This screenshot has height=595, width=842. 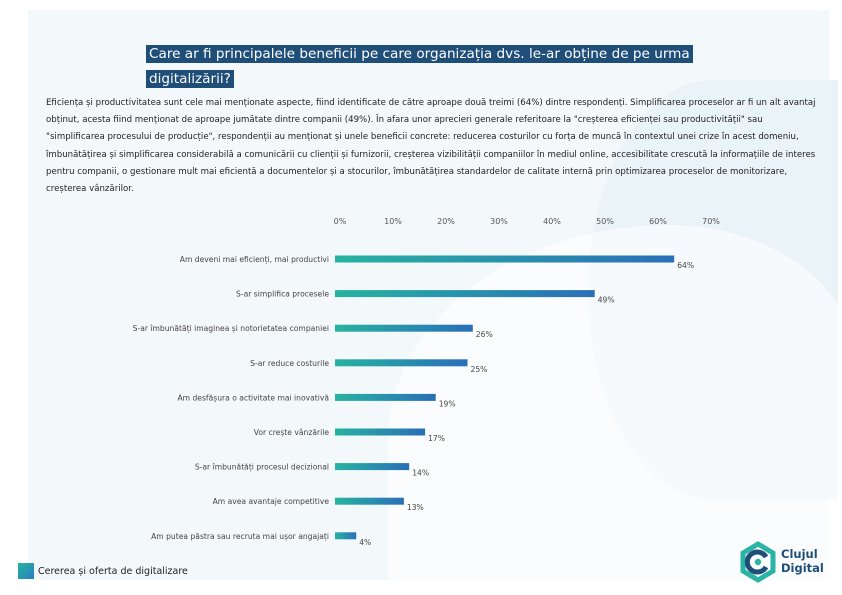 I want to click on value-label: 4%, so click(x=365, y=542).